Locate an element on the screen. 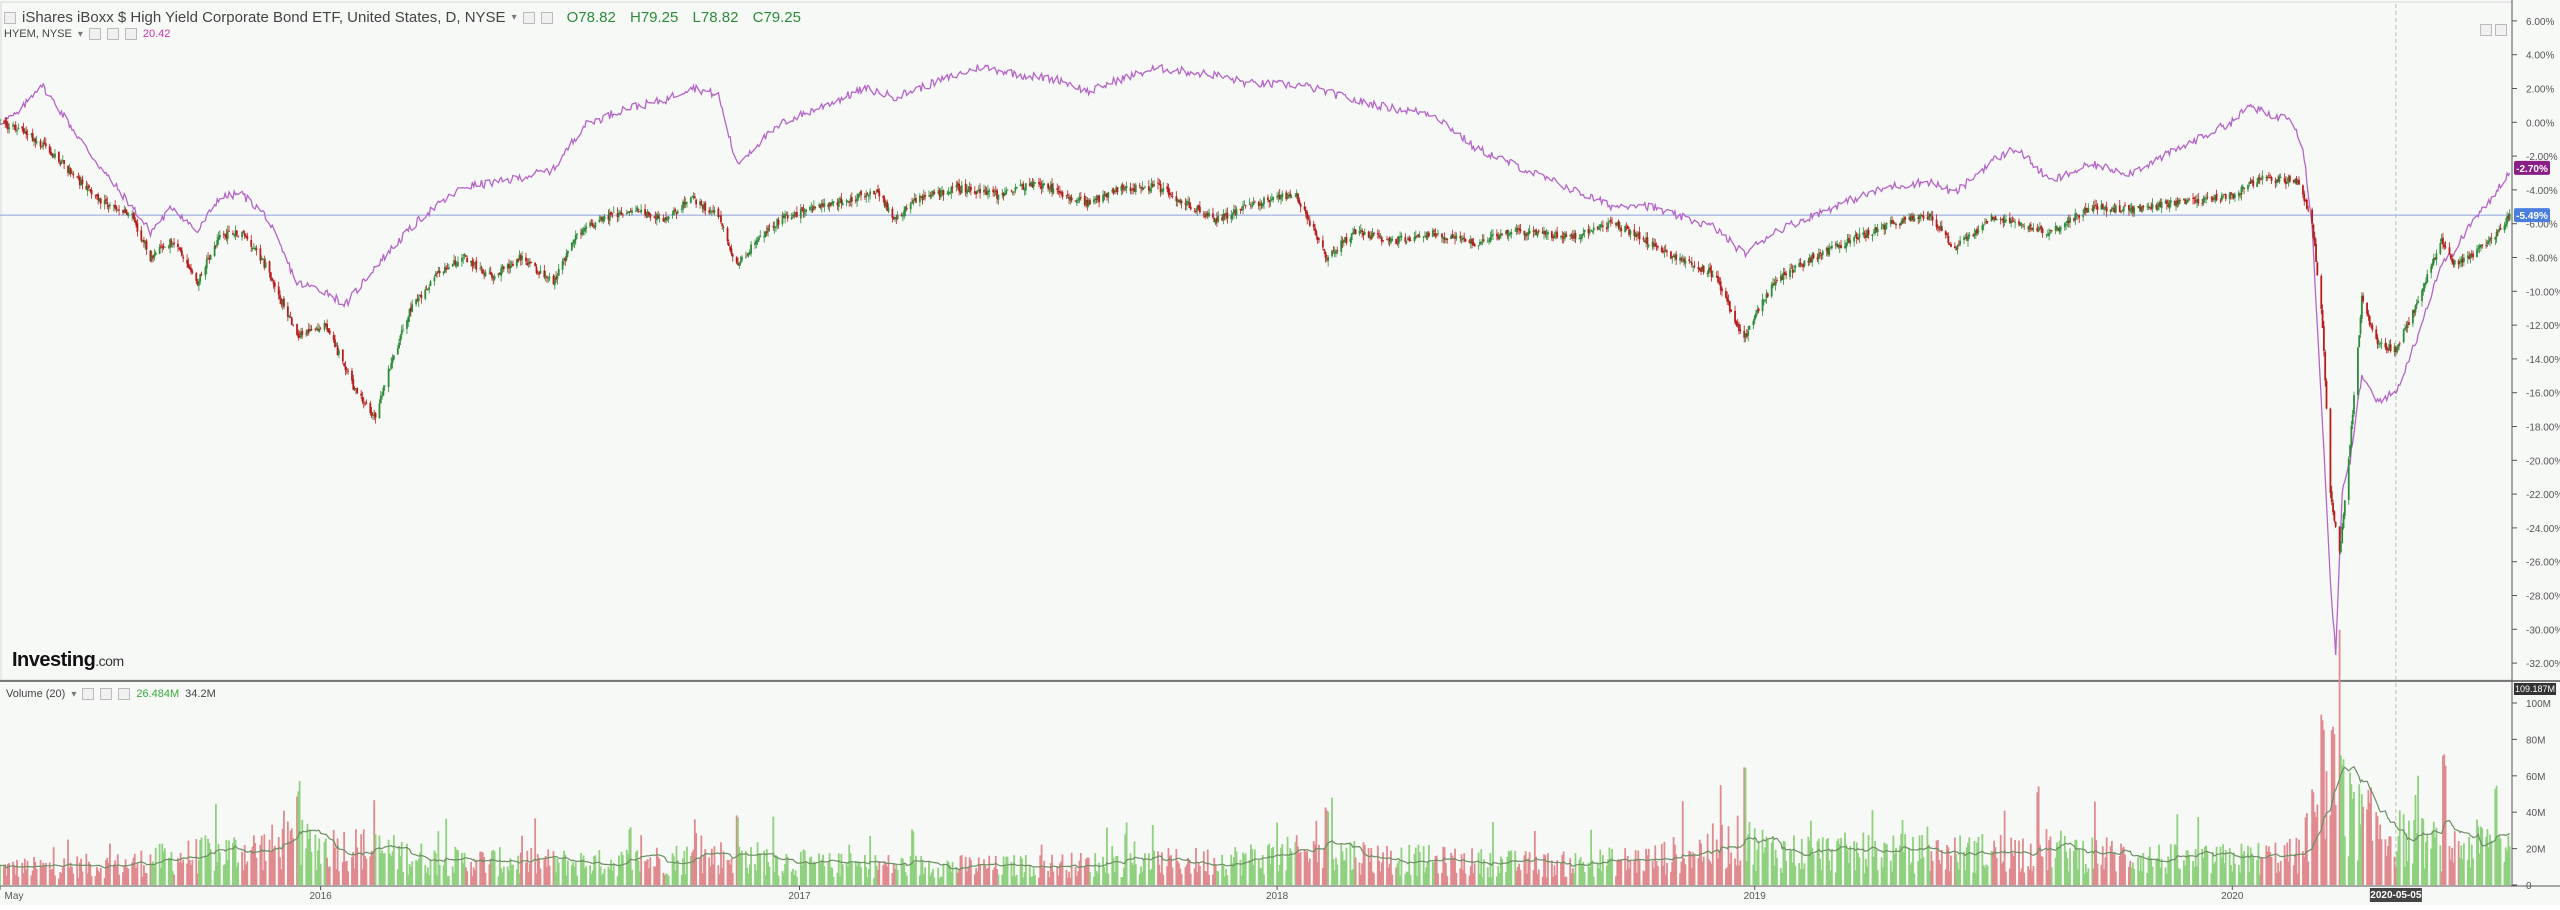  open-value: O78.82 is located at coordinates (591, 17).